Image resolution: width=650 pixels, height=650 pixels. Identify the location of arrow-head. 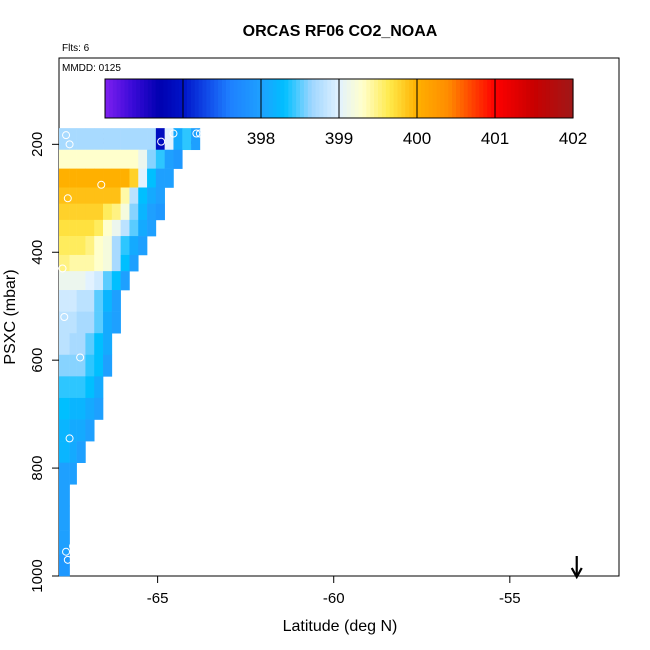
(576, 573).